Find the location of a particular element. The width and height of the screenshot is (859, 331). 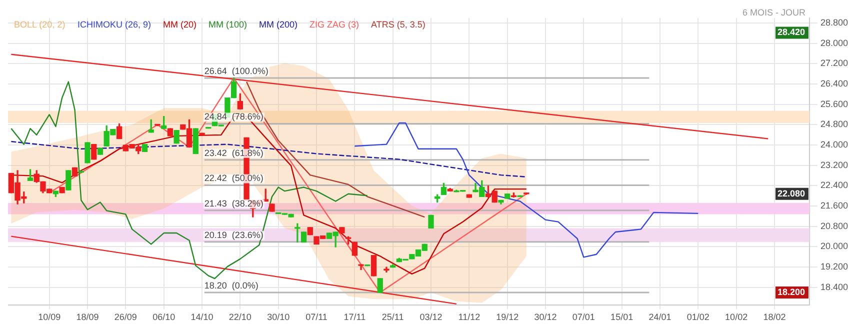

y-tick-label: 23.200 is located at coordinates (834, 165).